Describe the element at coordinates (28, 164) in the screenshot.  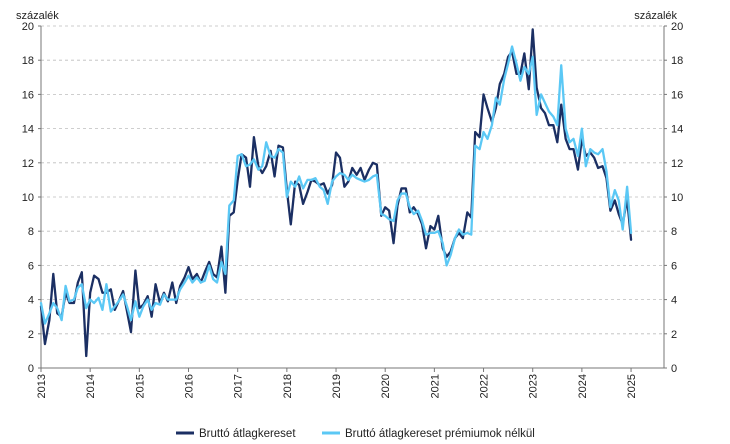
I see `left-y-tick-label-6: 12` at that location.